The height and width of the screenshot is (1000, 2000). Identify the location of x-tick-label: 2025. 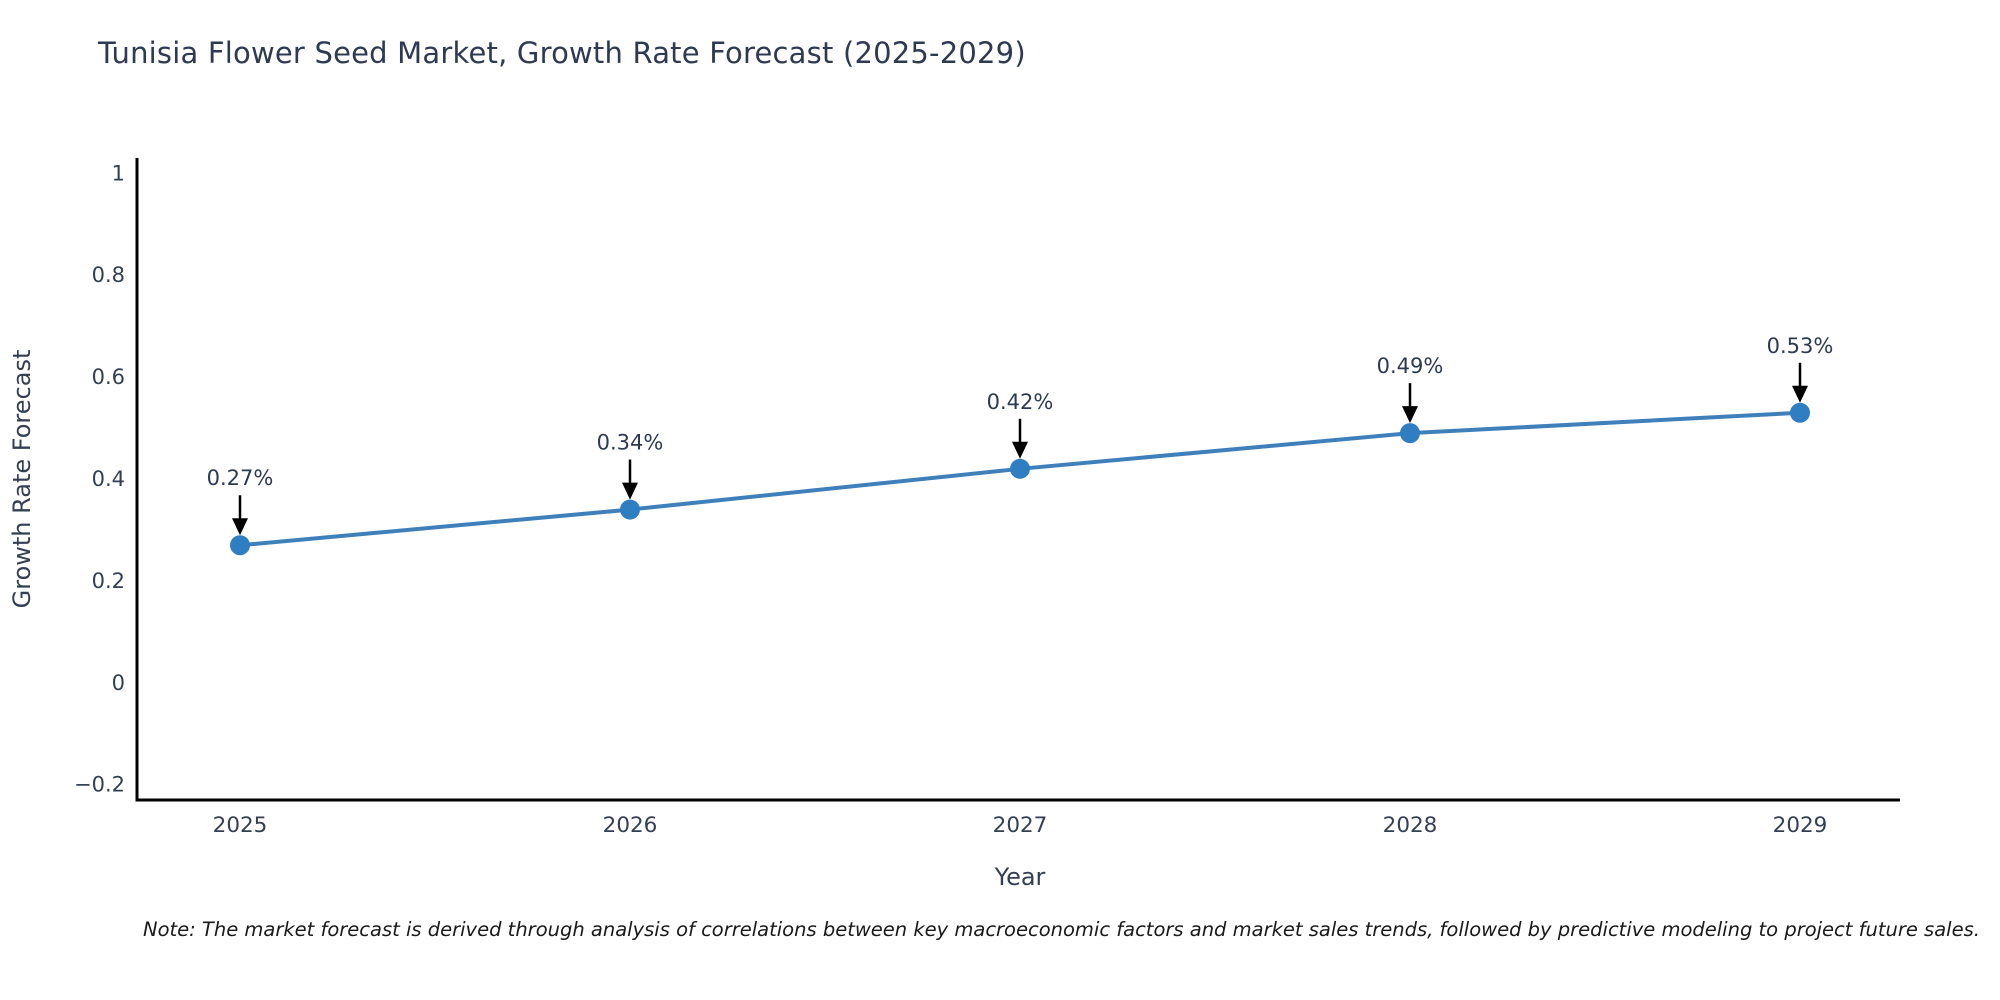
(240, 825).